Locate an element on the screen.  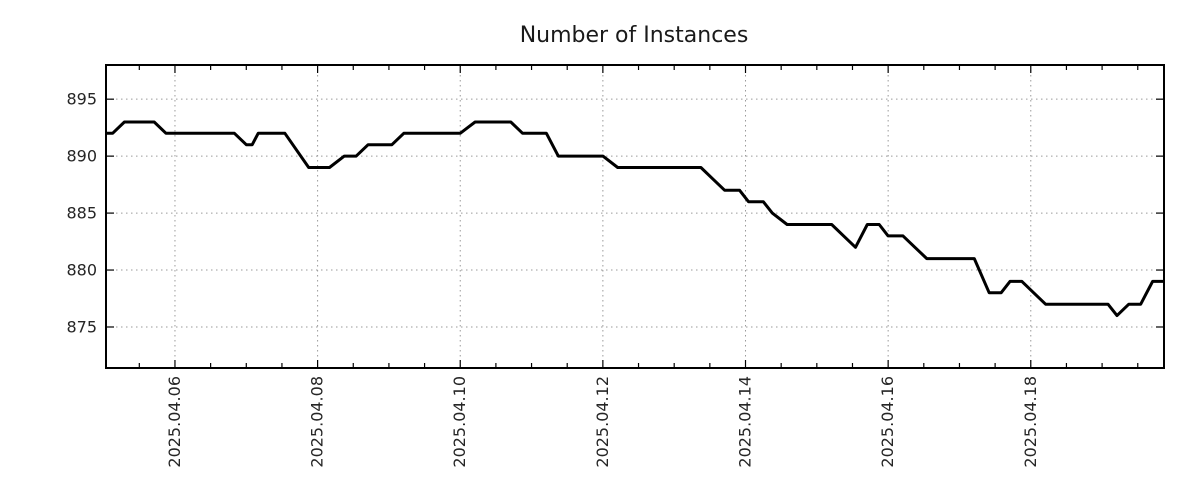
y-axis-tick-label: 875 is located at coordinates (81, 326).